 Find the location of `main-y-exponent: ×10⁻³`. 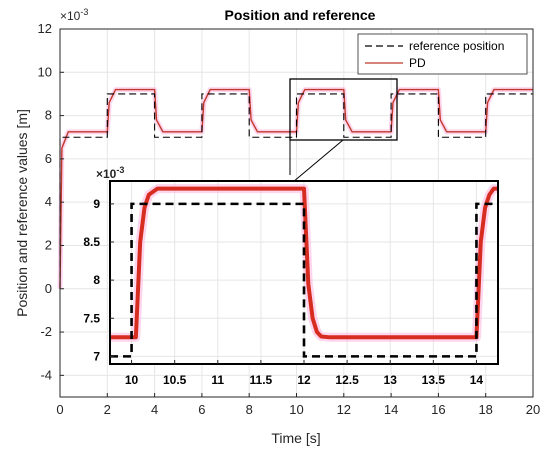

main-y-exponent: ×10⁻³ is located at coordinates (74, 15).